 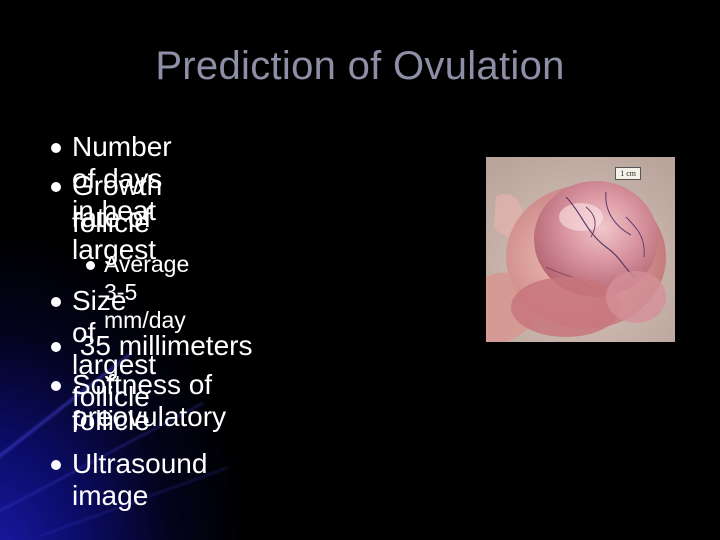 What do you see at coordinates (360, 66) in the screenshot?
I see `slide-title: Prediction of Ovulation` at bounding box center [360, 66].